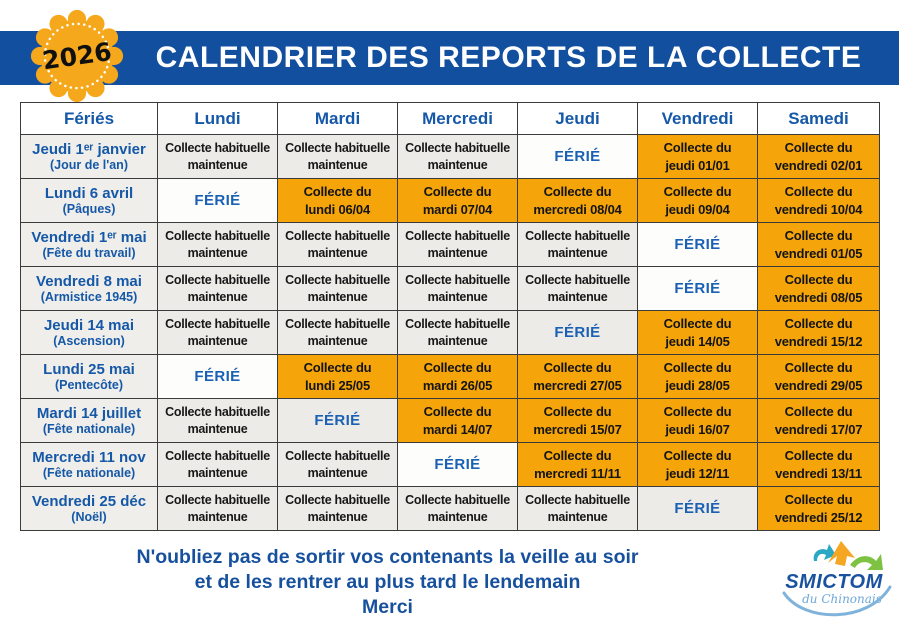 This screenshot has height=633, width=899. Describe the element at coordinates (697, 332) in the screenshot. I see `cell-report: Collecte du jeudi 14/05` at that location.